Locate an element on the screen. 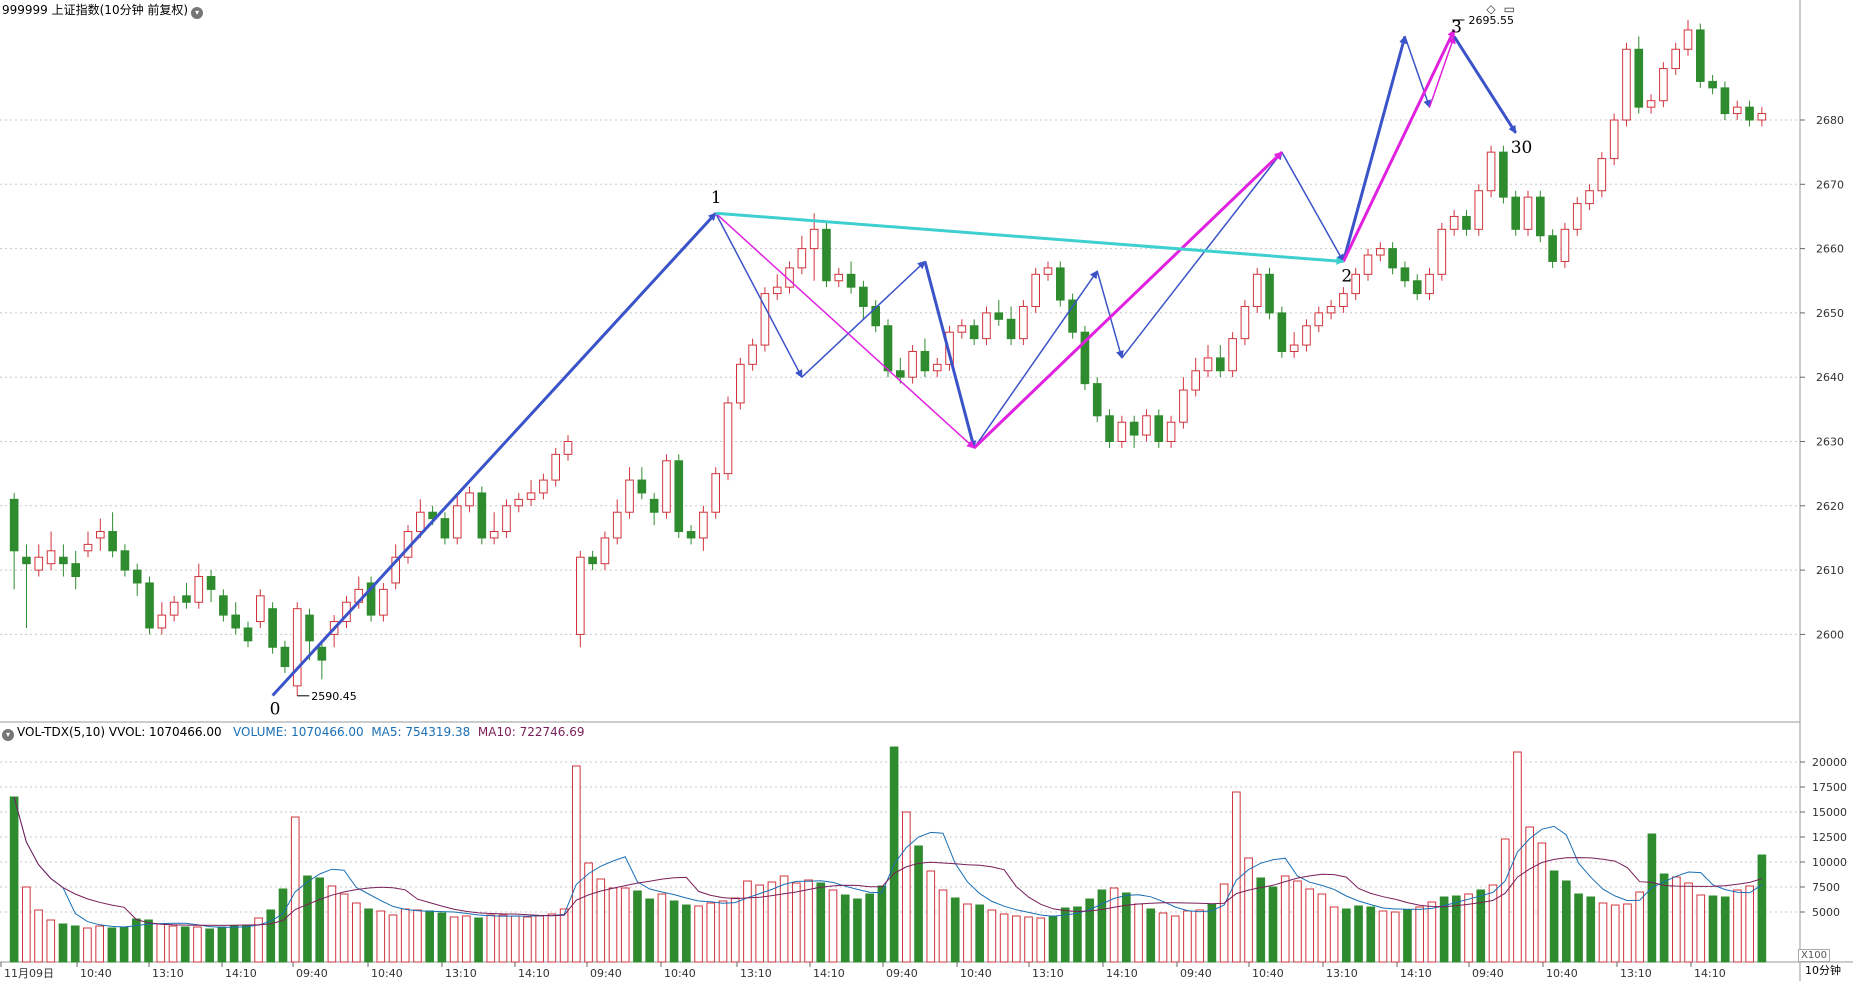 Image resolution: width=1853 pixels, height=981 pixels. chart-title: 999999 上证指数(10分钟 前复权) ▾ is located at coordinates (103, 11).